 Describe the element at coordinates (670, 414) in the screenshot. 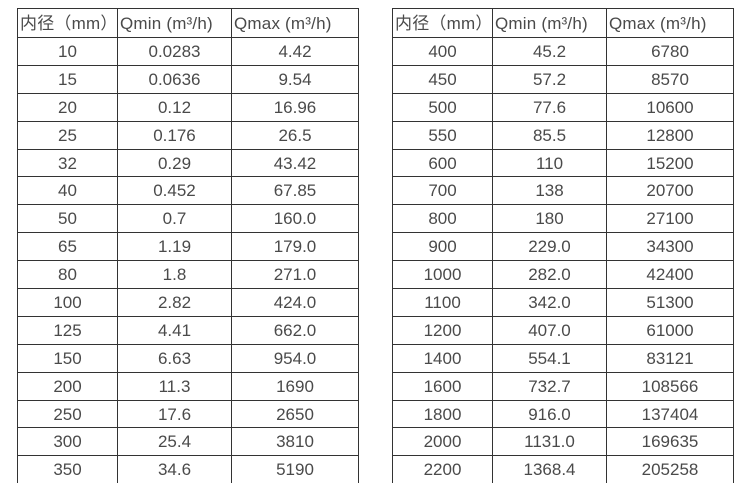

I see `table-cell: 137404` at that location.